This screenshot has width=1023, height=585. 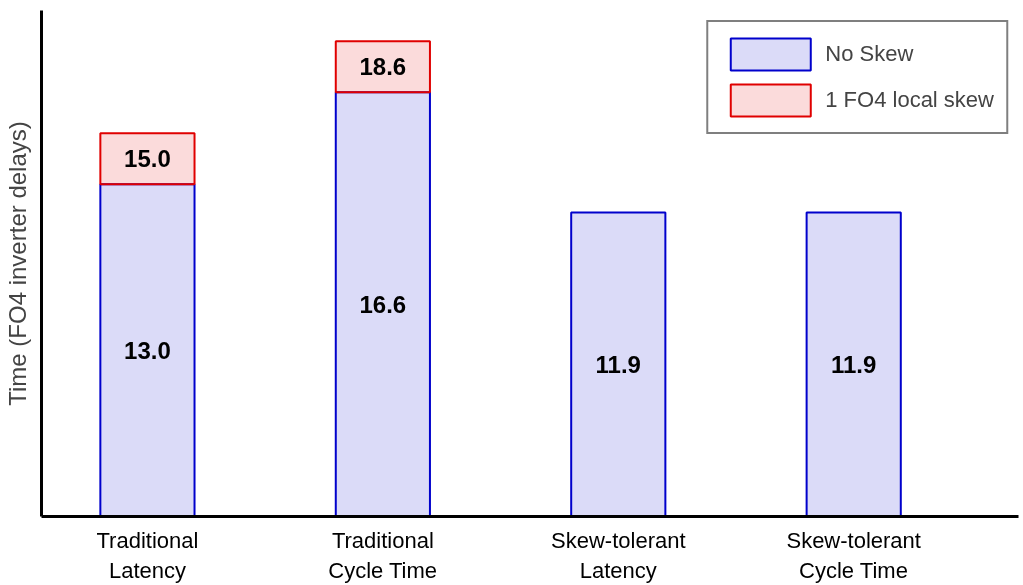 I want to click on x-tick-label: Traditional Cycle Time, so click(x=383, y=555).